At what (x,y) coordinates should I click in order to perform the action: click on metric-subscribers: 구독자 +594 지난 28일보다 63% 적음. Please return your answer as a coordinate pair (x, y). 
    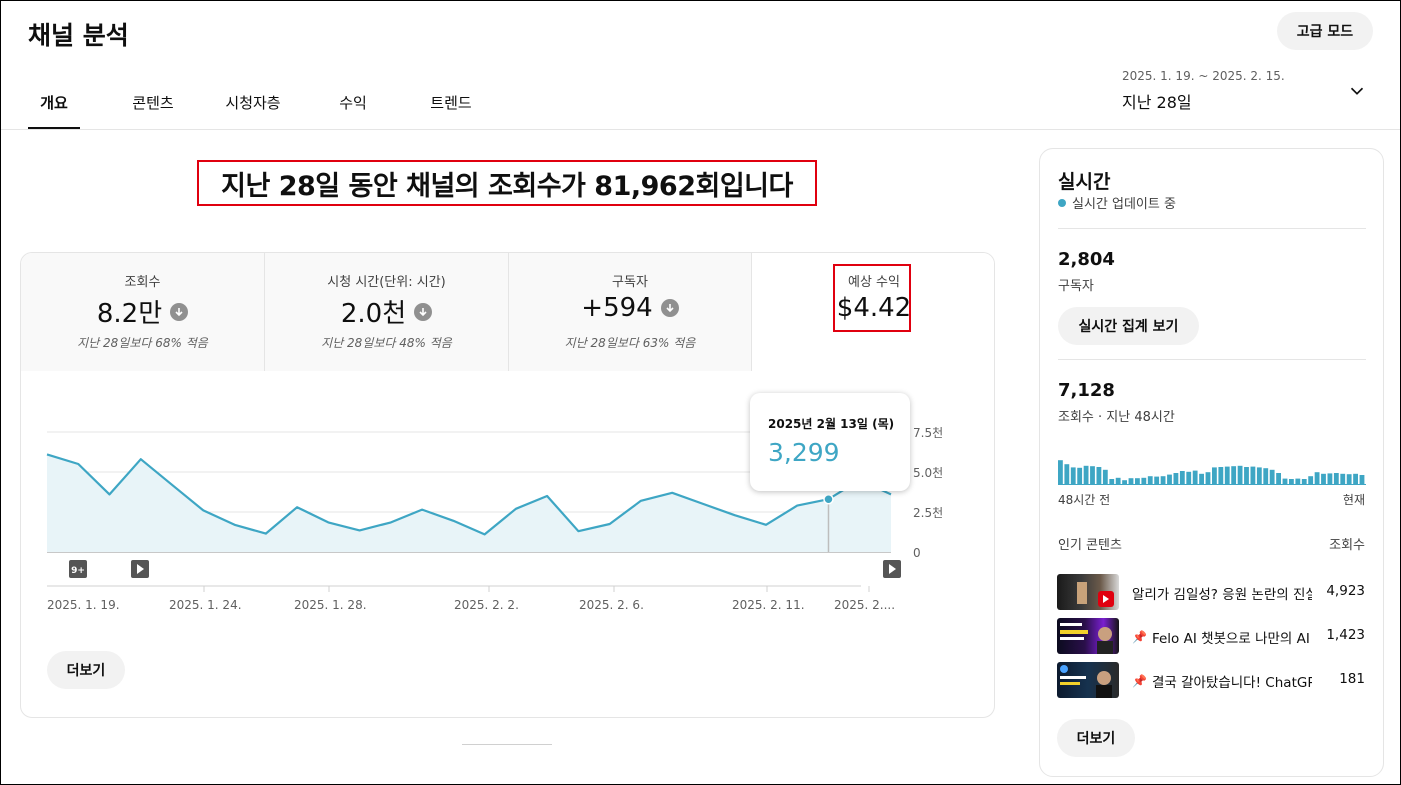
    Looking at the image, I should click on (630, 312).